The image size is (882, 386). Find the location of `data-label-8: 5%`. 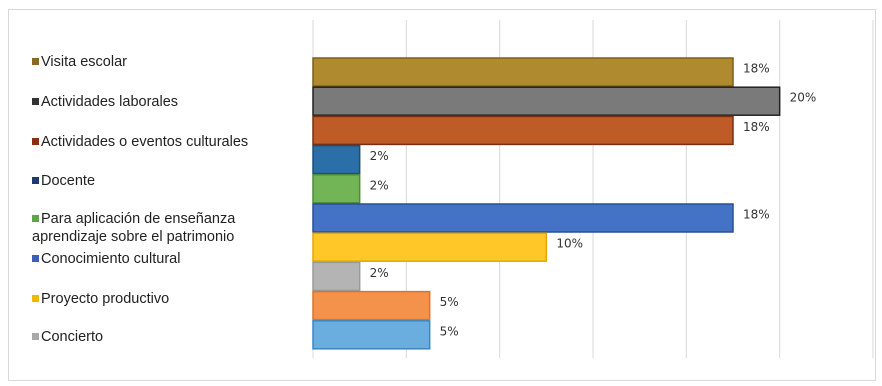

data-label-8: 5% is located at coordinates (449, 302).